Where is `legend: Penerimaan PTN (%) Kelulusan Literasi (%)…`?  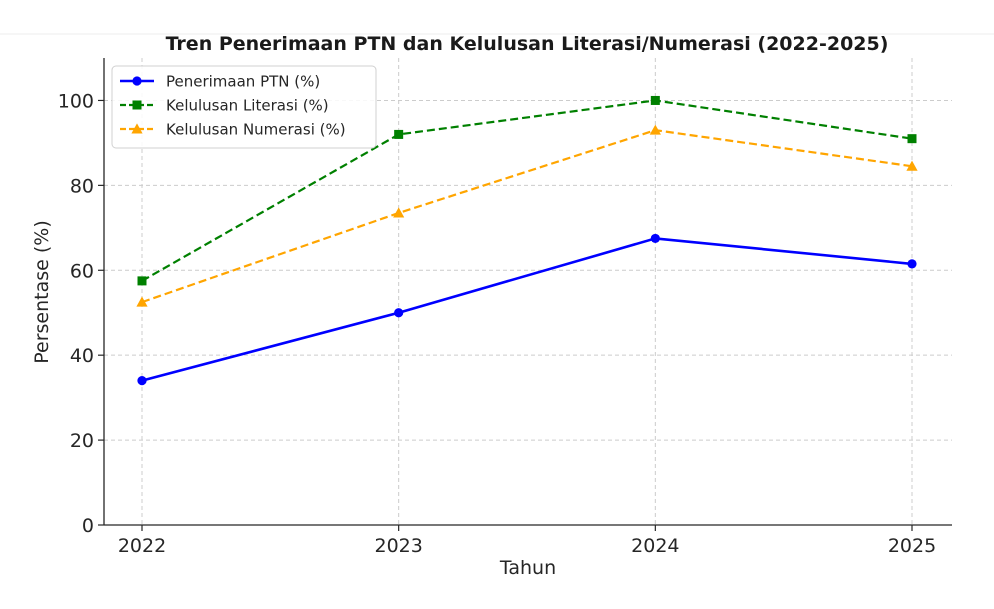 legend: Penerimaan PTN (%) Kelulusan Literasi (%)… is located at coordinates (244, 107).